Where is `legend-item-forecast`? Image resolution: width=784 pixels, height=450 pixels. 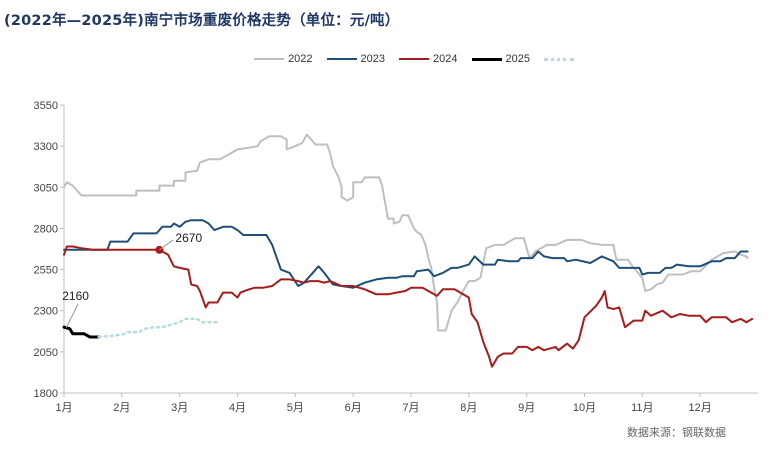
legend-item-forecast is located at coordinates (561, 59).